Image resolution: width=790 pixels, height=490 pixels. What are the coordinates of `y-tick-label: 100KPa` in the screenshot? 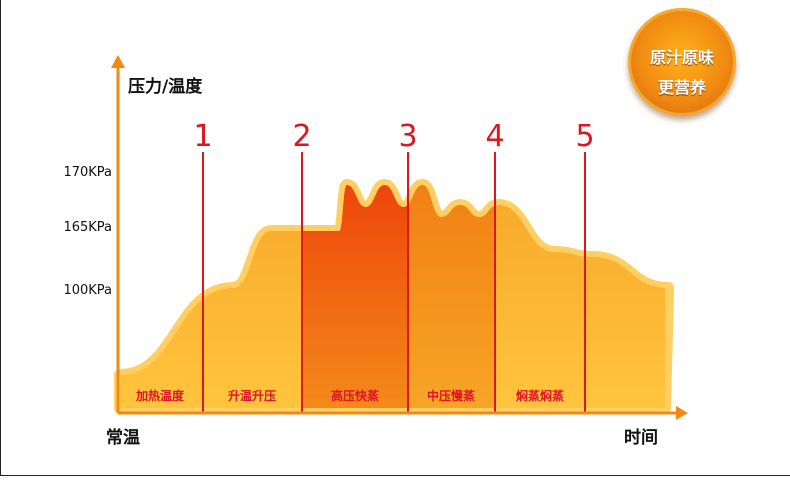 It's located at (87, 290).